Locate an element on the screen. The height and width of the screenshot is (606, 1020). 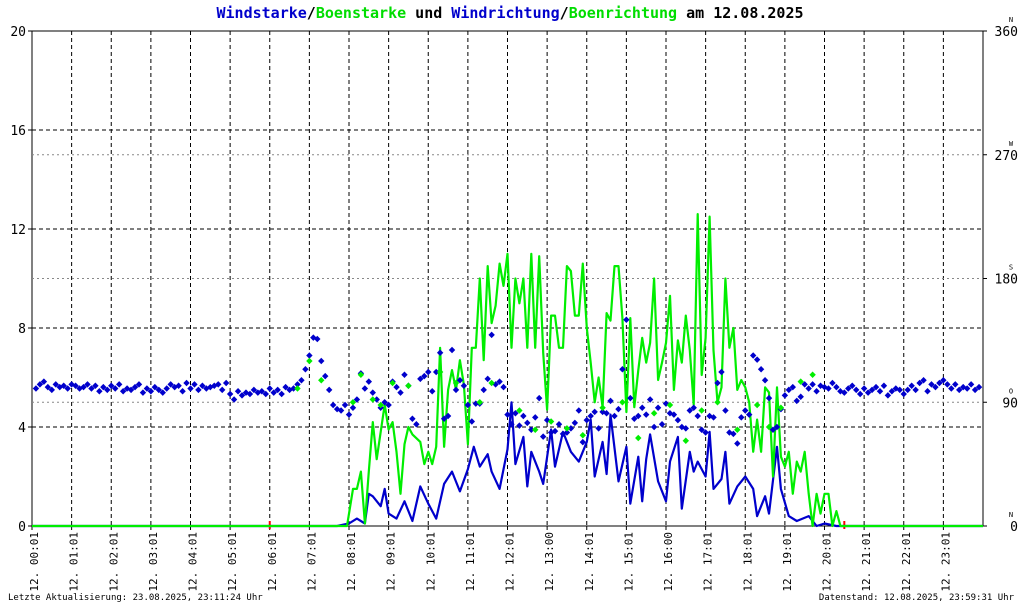
x-tick-label: 12. 11:01 is located at coordinates (470, 562).